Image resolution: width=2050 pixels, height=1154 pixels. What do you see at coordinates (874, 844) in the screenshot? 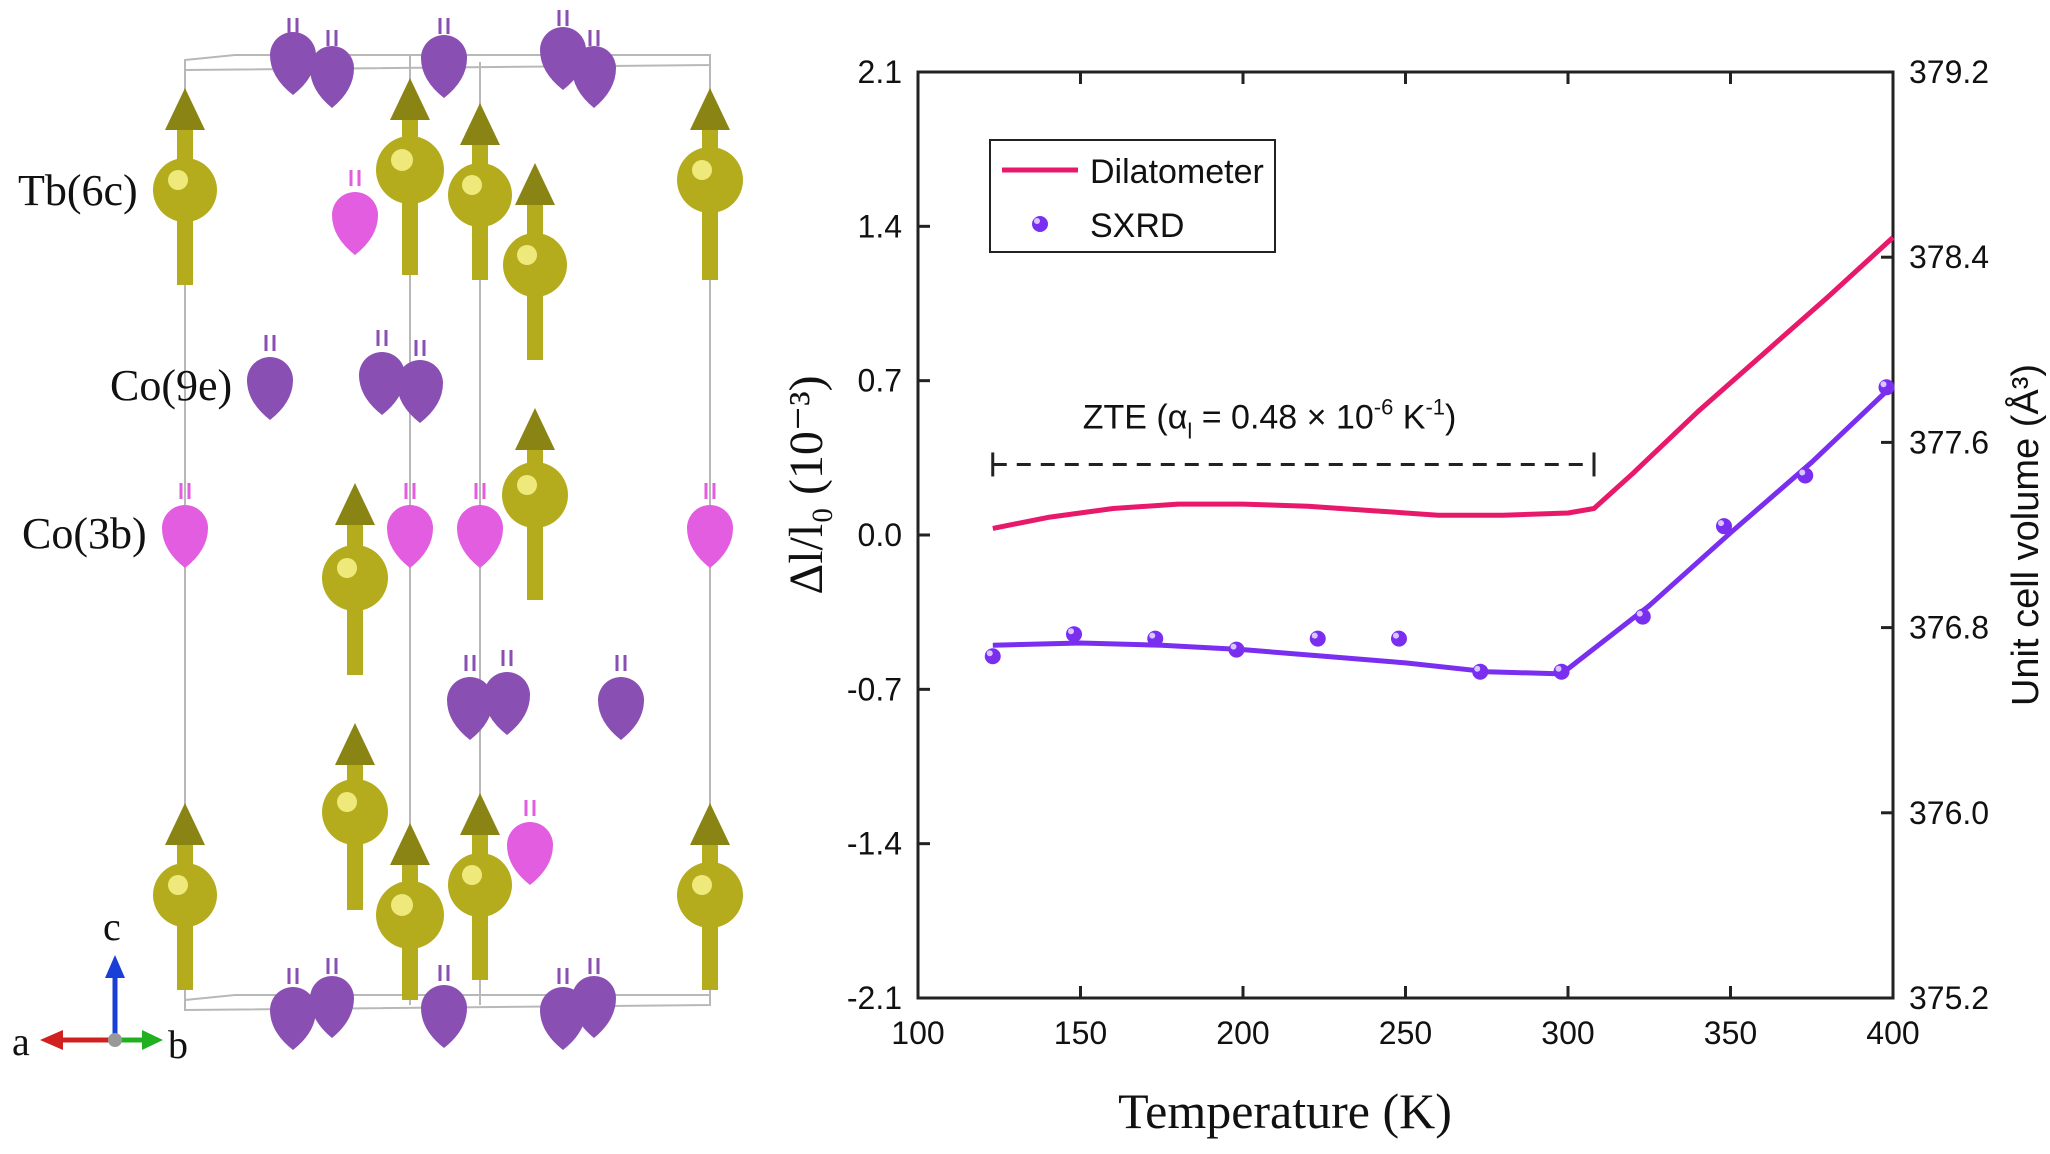
I see `left-y-tick-label: -1.4` at bounding box center [874, 844].